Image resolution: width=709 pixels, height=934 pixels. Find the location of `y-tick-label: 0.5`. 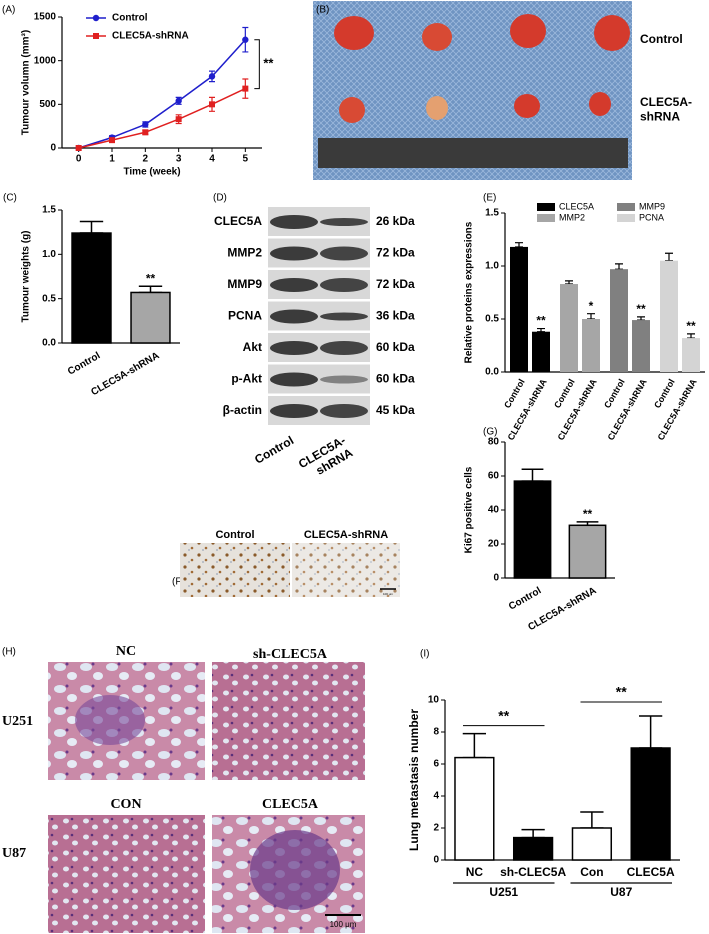

y-tick-label: 0.5 is located at coordinates (49, 298).